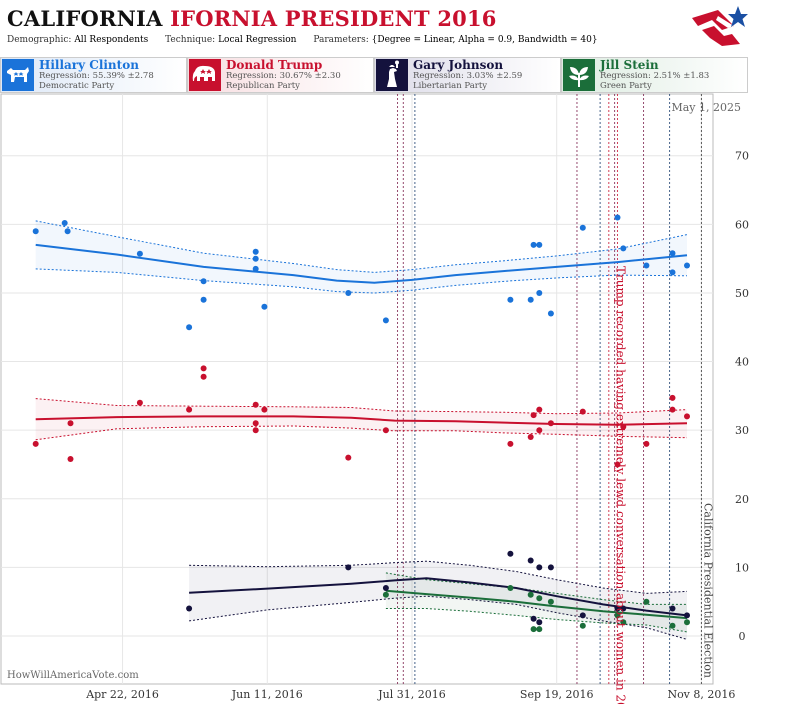  What do you see at coordinates (579, 75) in the screenshot?
I see `leaf-icon` at bounding box center [579, 75].